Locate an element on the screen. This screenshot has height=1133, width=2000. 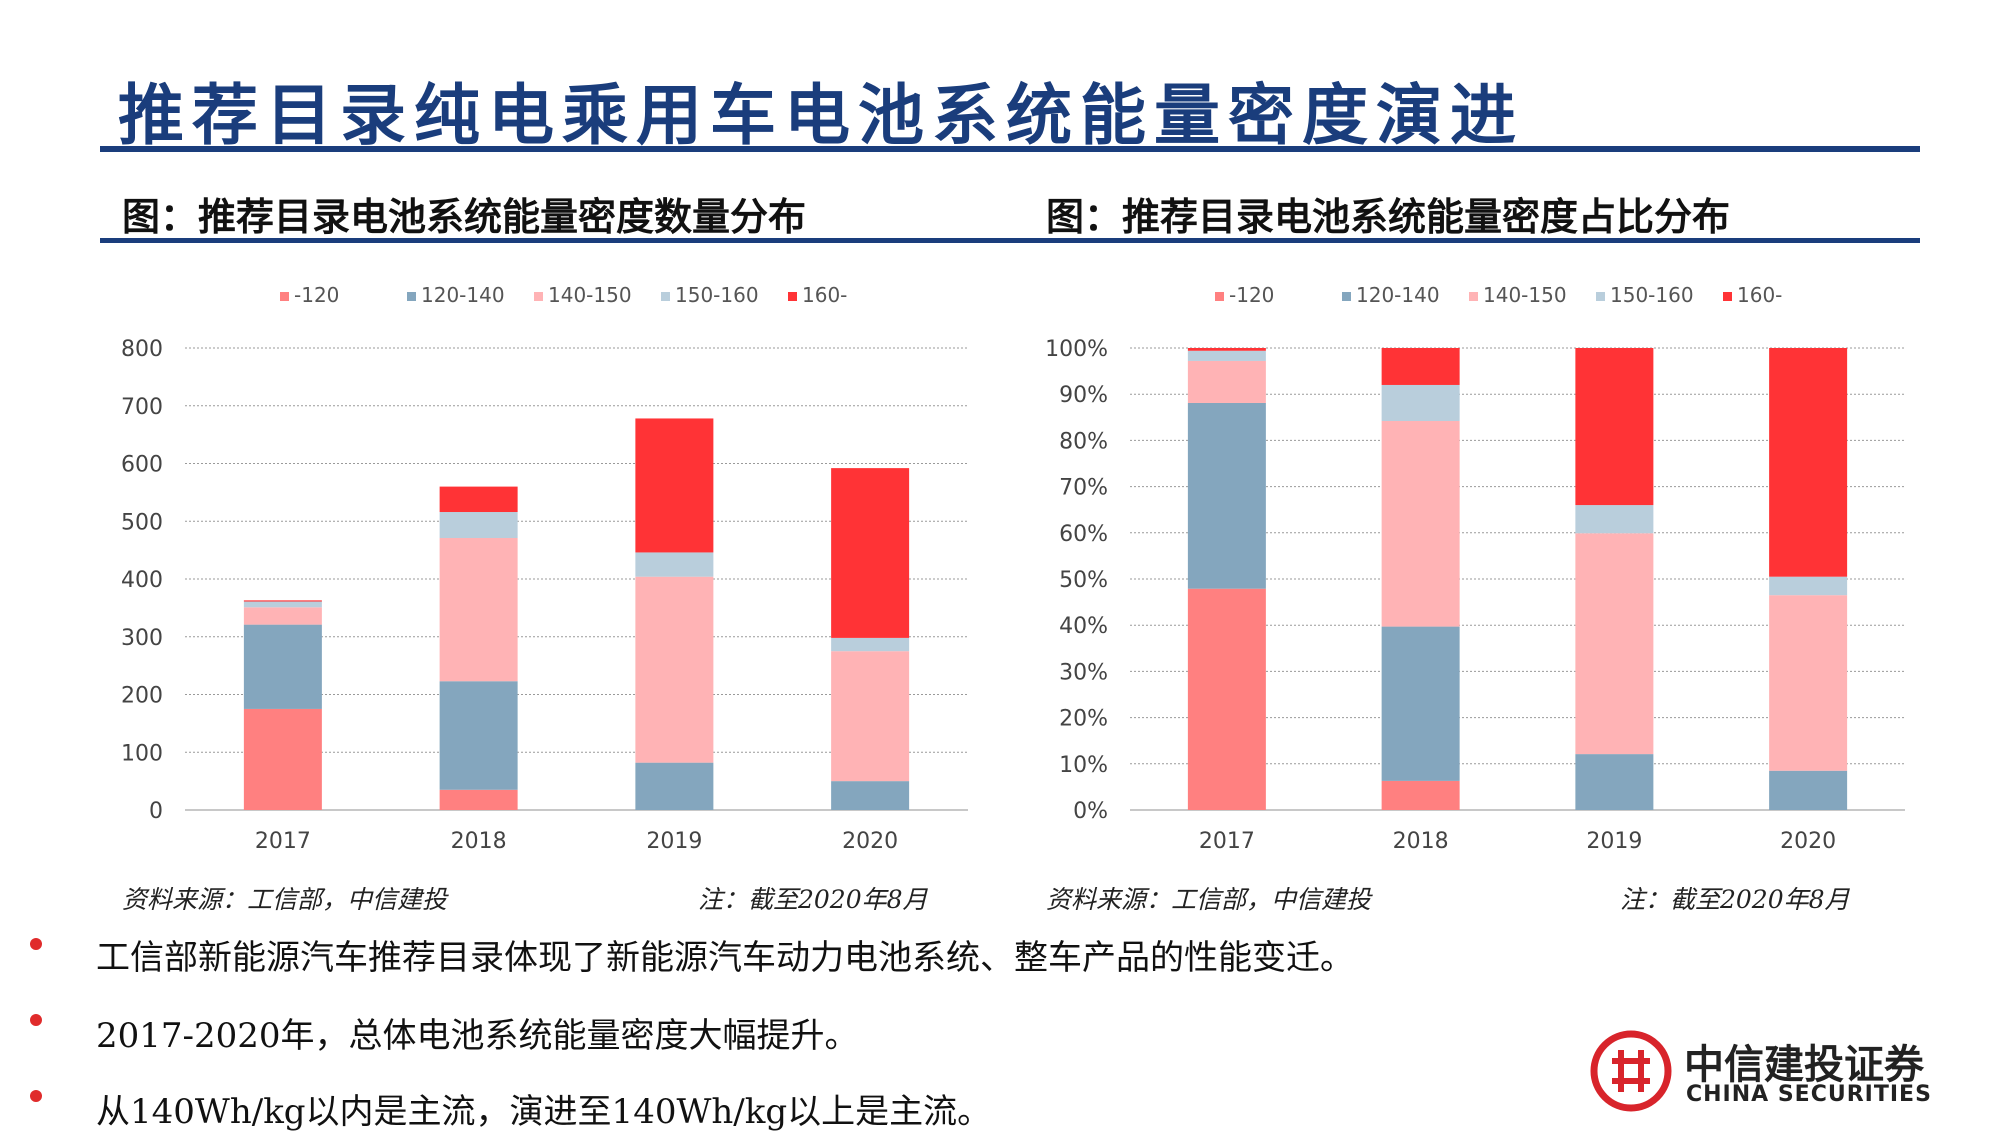
right-y-tick-label: 30% is located at coordinates (1083, 672).